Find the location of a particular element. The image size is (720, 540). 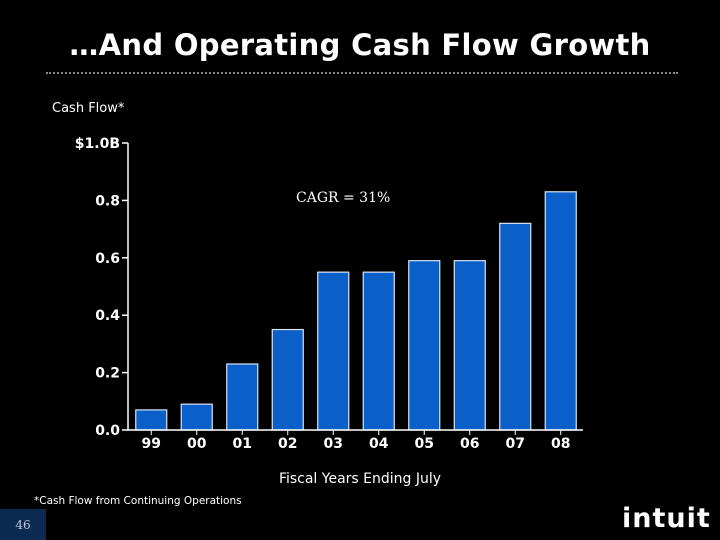

slide-title: …And Operating Cash Flow Growth is located at coordinates (360, 45).